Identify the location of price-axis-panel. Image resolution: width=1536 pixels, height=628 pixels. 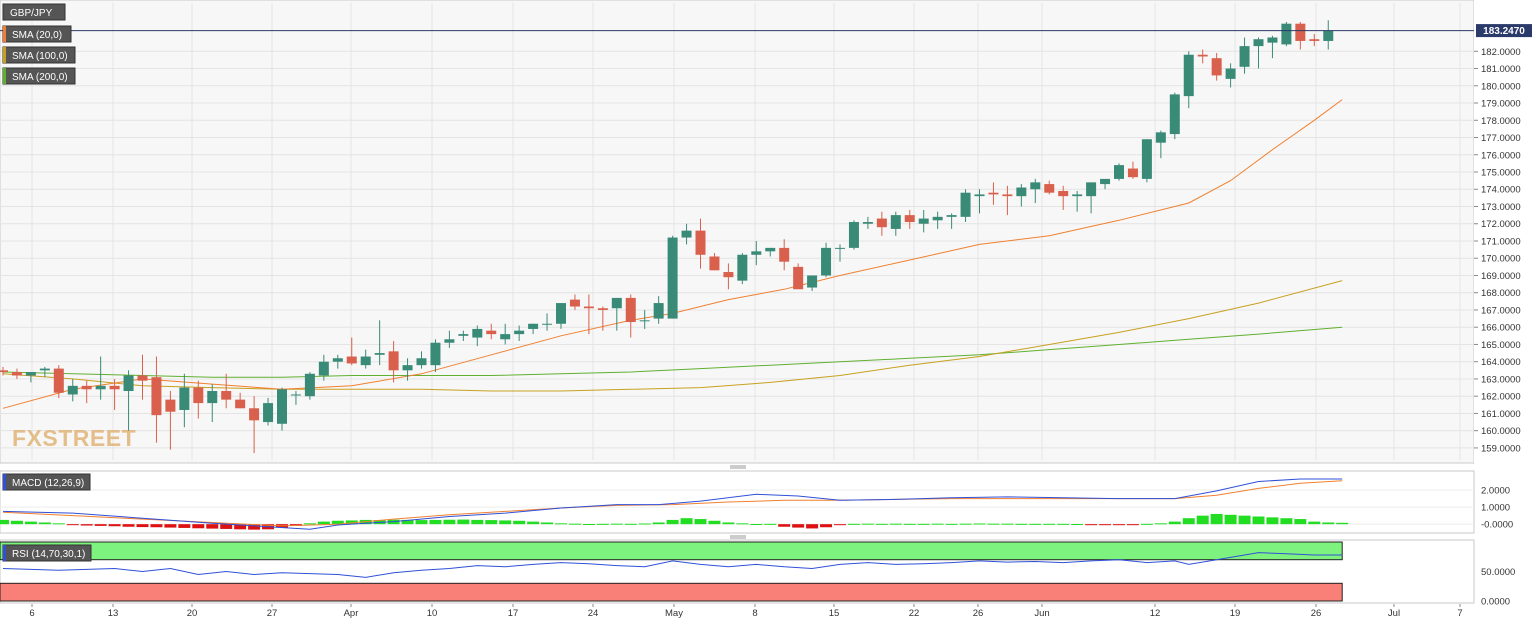
(1505, 231).